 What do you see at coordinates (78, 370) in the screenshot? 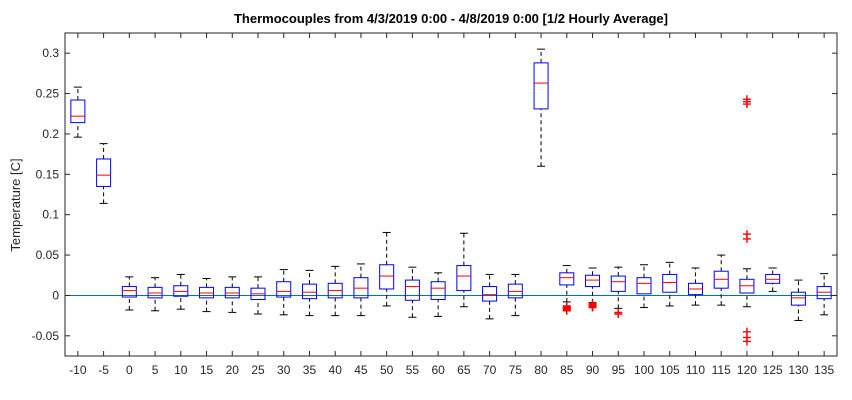
I see `x-tick-label: -10` at bounding box center [78, 370].